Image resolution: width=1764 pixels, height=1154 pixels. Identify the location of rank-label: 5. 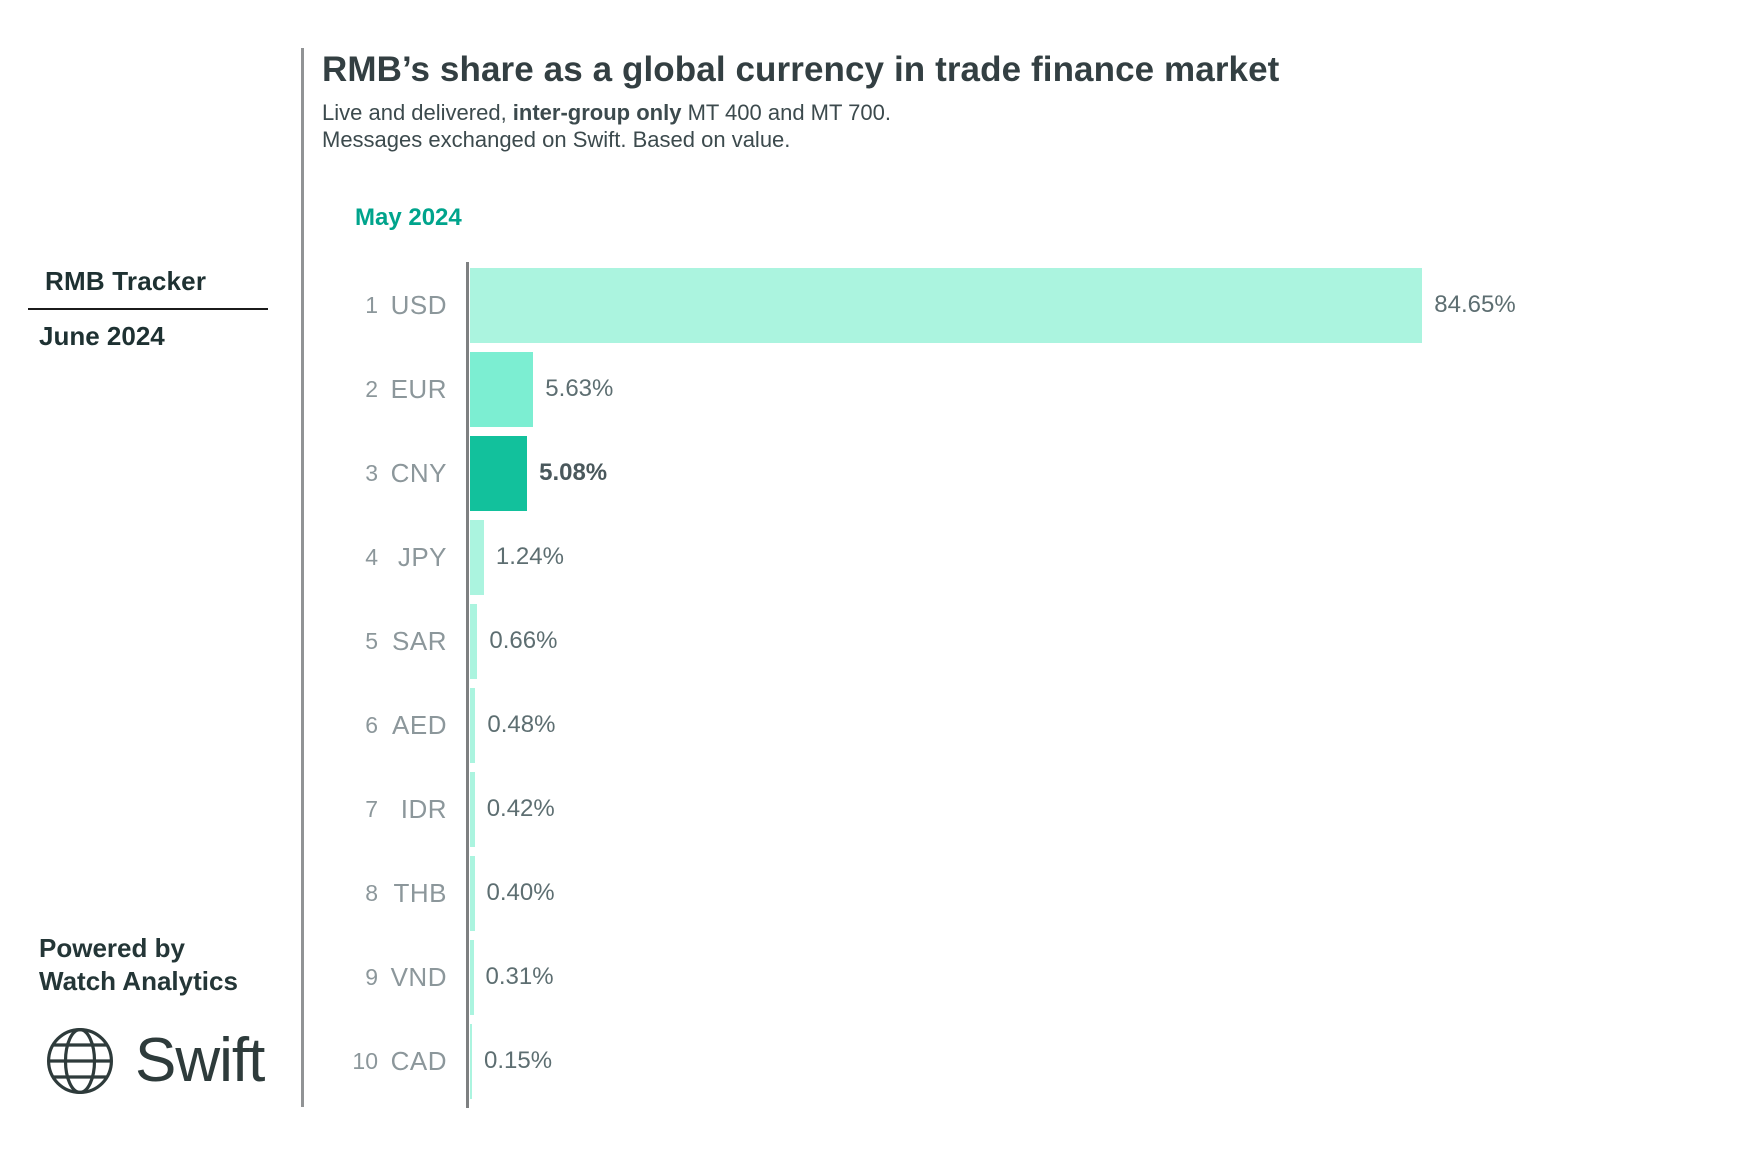
(371, 640).